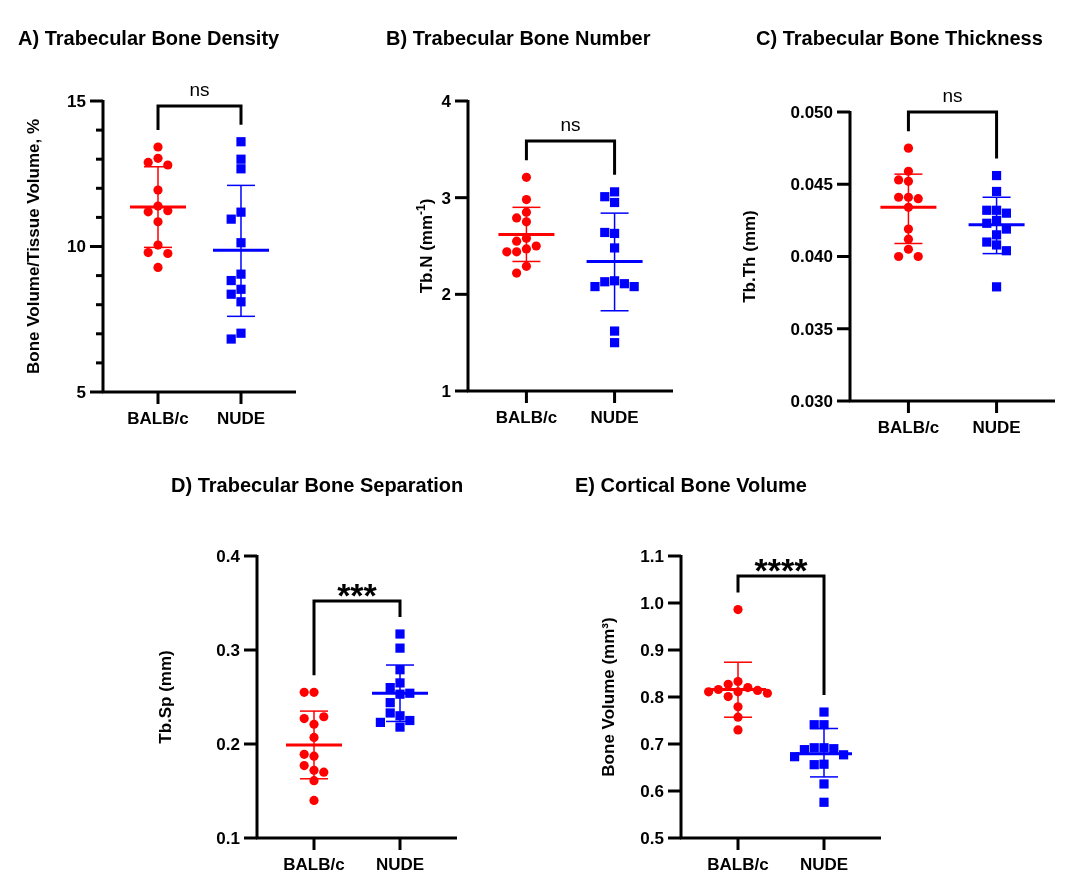 This screenshot has width=1088, height=892. Describe the element at coordinates (899, 38) in the screenshot. I see `chart-title: C) Trabecular Bone Thickness` at that location.